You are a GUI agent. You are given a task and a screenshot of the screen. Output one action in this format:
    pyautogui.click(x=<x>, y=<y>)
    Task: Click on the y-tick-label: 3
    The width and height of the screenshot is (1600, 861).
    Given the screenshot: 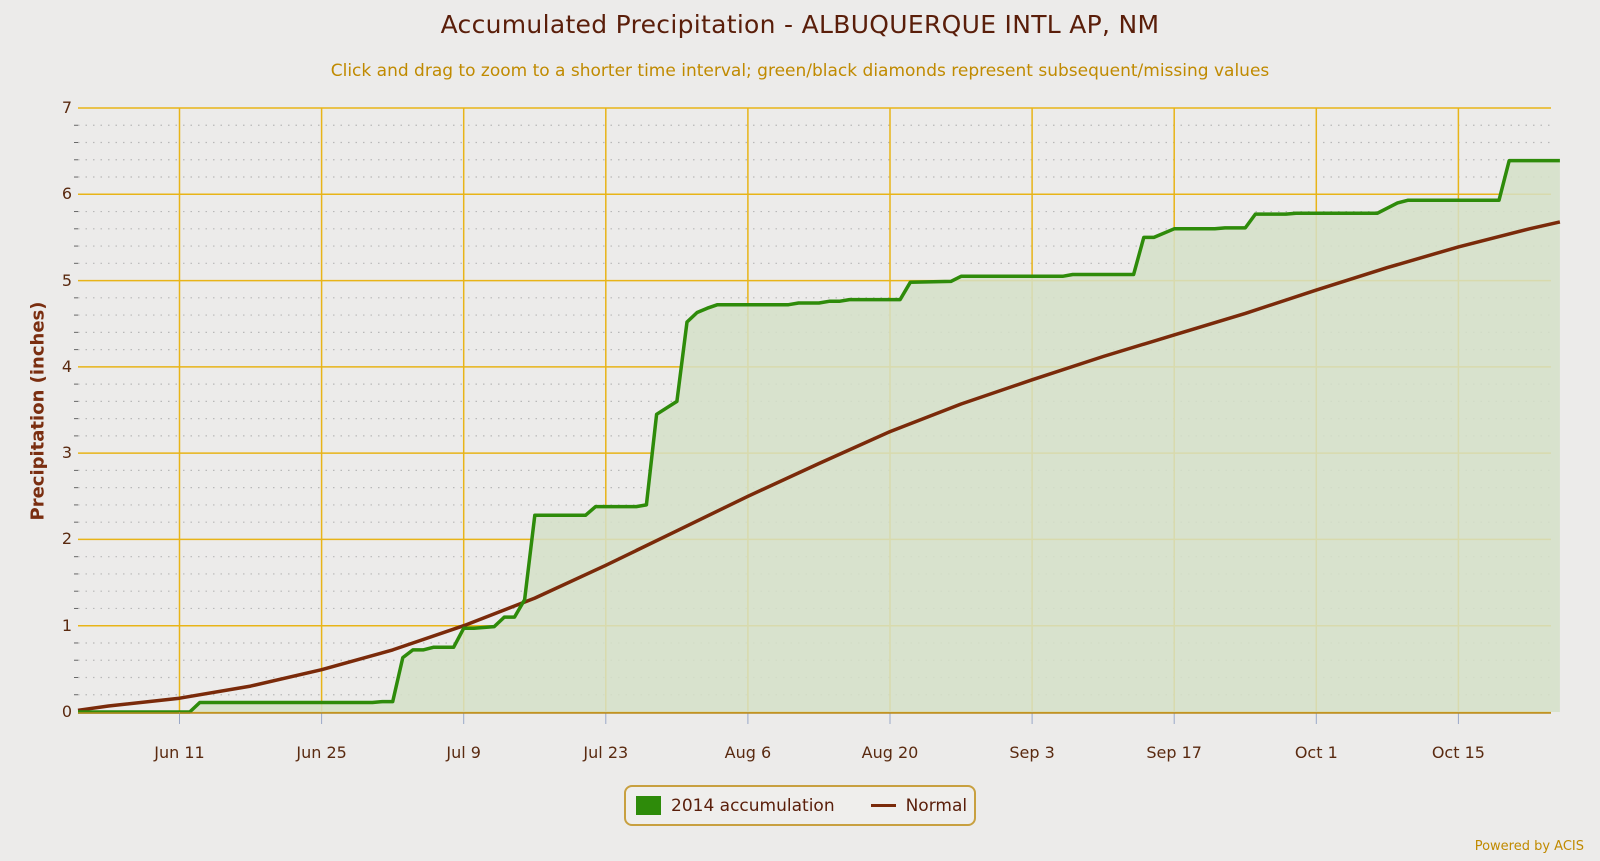 What is the action you would take?
    pyautogui.click(x=66, y=453)
    